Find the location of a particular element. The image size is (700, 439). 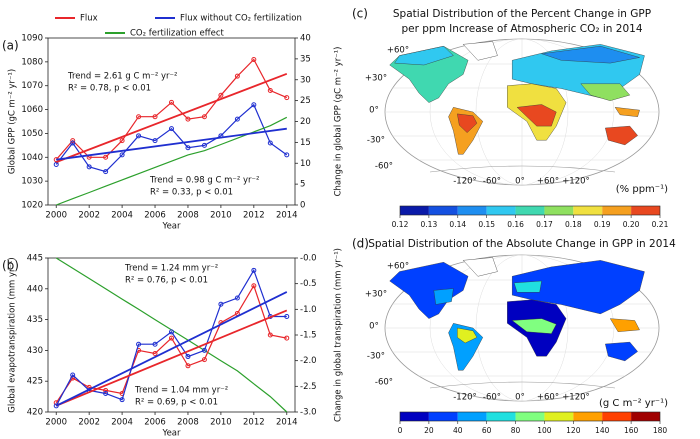

y-tick-label: 1020 is located at coordinates (32, 206).